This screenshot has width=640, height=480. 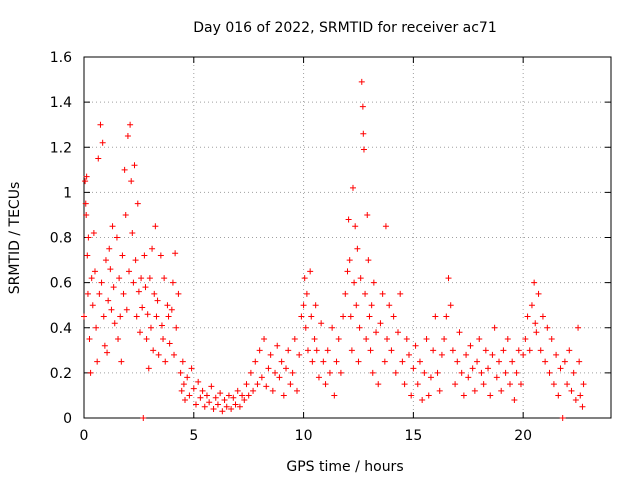 I want to click on y-tick-label: 0, so click(x=67, y=419).